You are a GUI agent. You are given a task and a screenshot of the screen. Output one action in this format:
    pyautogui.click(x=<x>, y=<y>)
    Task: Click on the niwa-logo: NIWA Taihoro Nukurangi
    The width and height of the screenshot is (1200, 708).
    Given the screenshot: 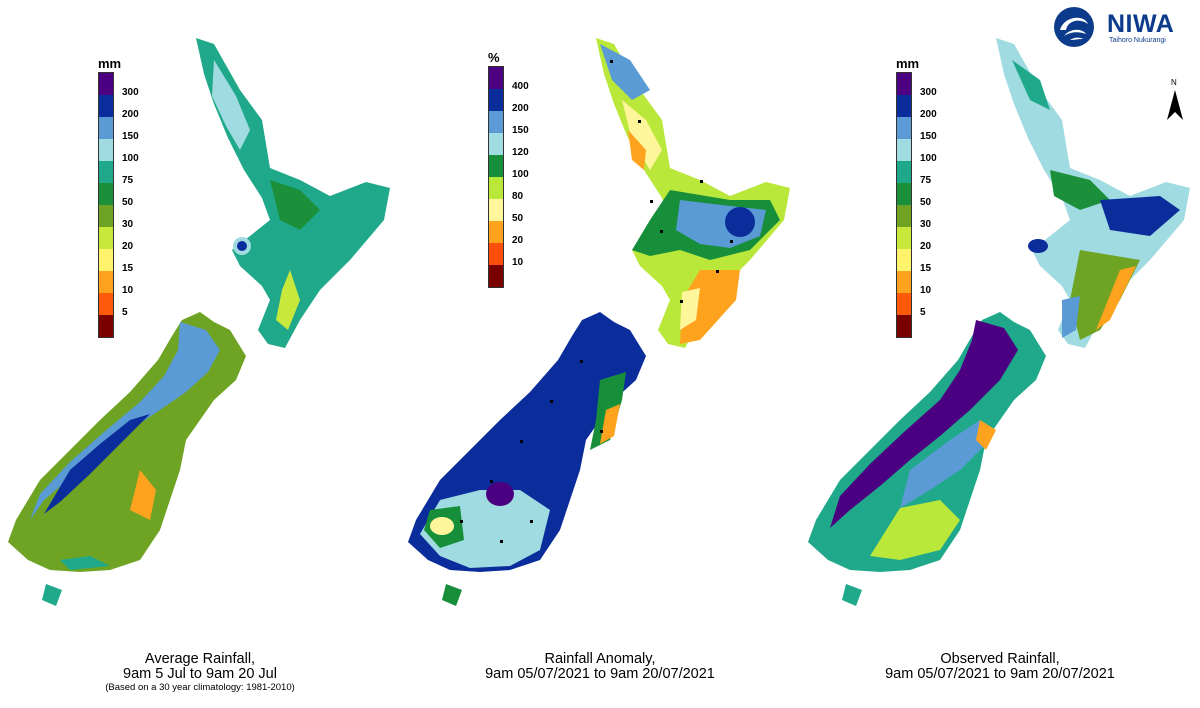 What is the action you would take?
    pyautogui.click(x=1120, y=27)
    